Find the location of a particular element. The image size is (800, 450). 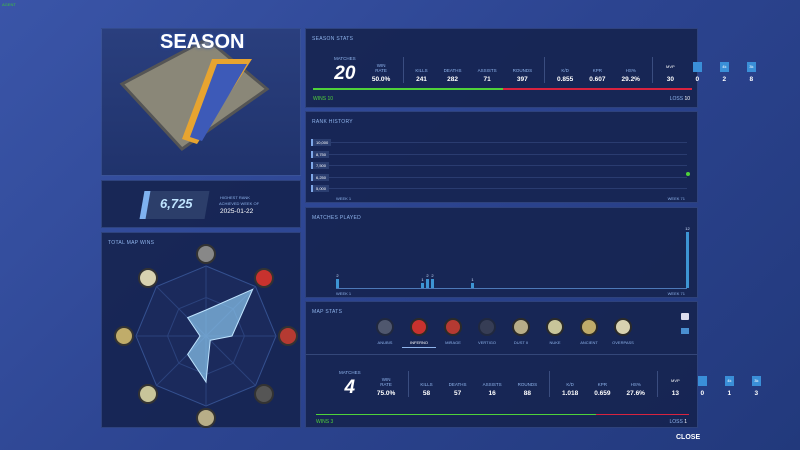

stat-value: 397 is located at coordinates (522, 79).